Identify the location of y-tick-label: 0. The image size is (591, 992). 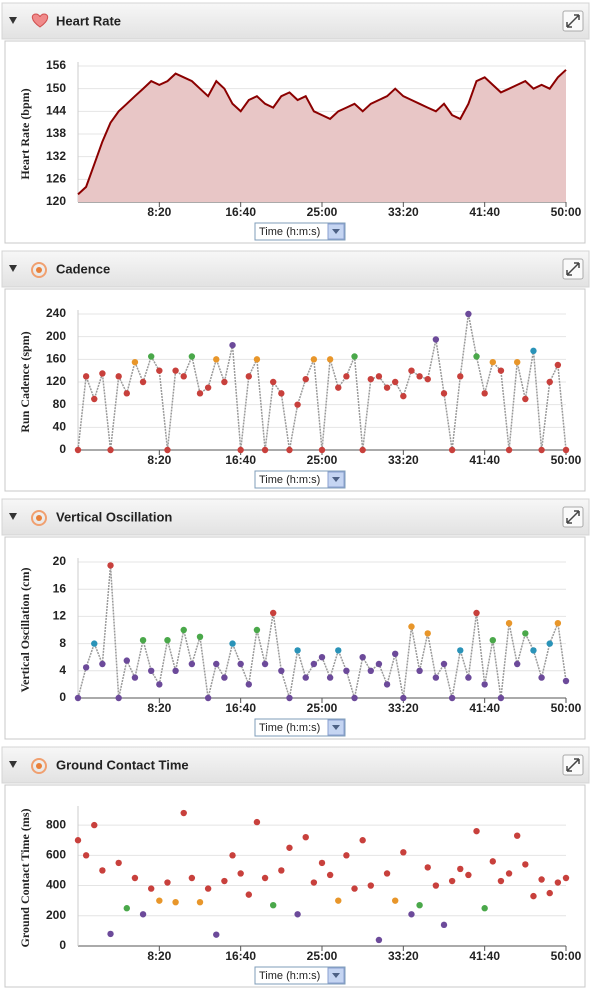
(62, 945).